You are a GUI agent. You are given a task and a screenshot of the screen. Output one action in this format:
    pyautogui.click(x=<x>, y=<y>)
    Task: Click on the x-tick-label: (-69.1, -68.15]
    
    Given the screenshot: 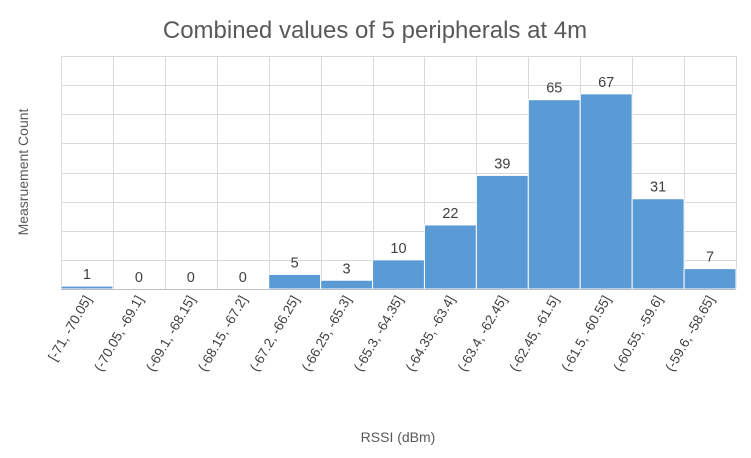 What is the action you would take?
    pyautogui.click(x=170, y=333)
    